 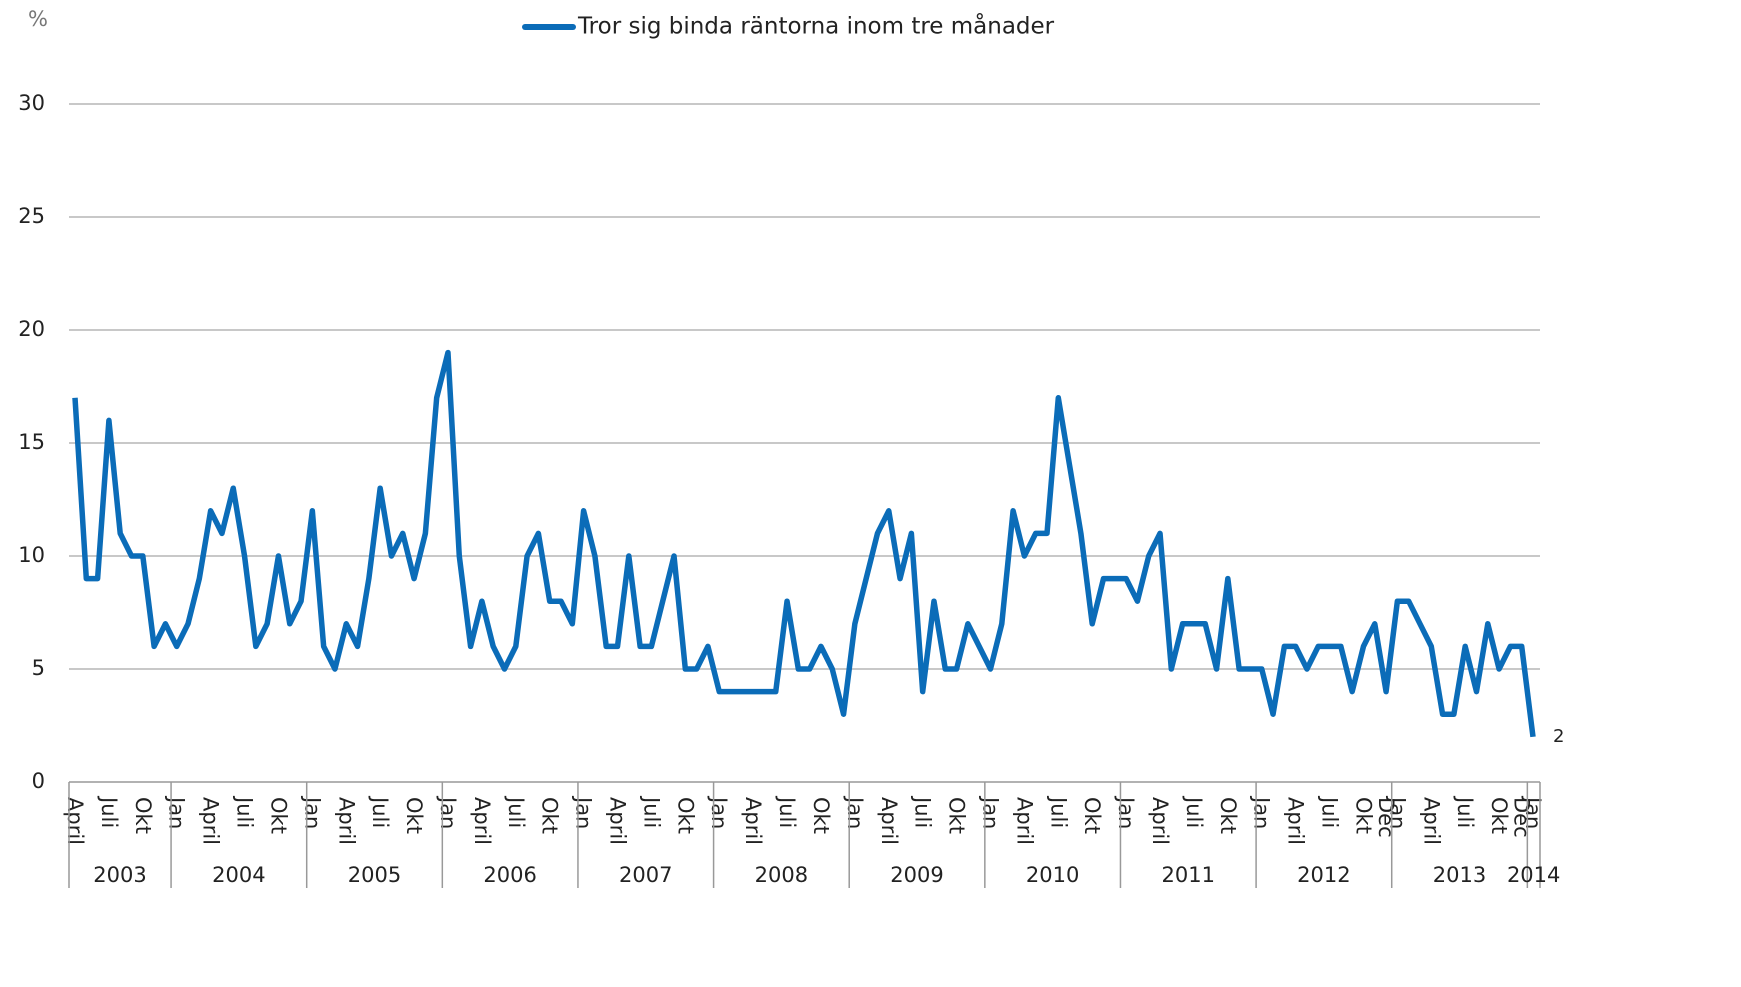 I want to click on y-unit: %, so click(x=38, y=19).